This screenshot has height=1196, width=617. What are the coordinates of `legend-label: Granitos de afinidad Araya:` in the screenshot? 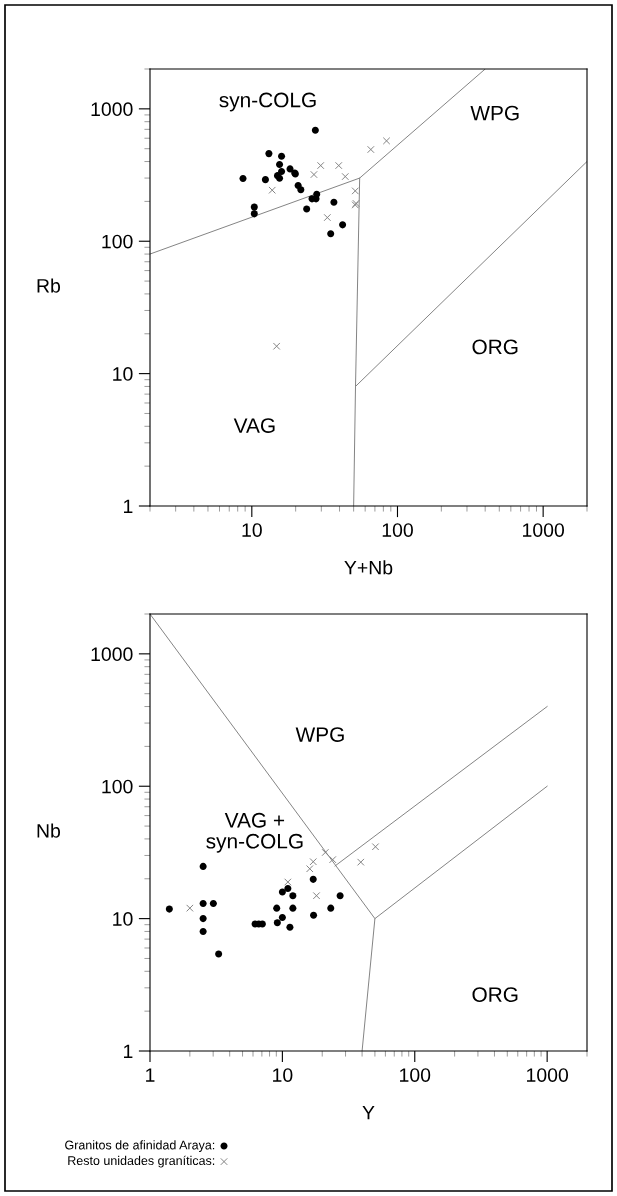 It's located at (140, 1146).